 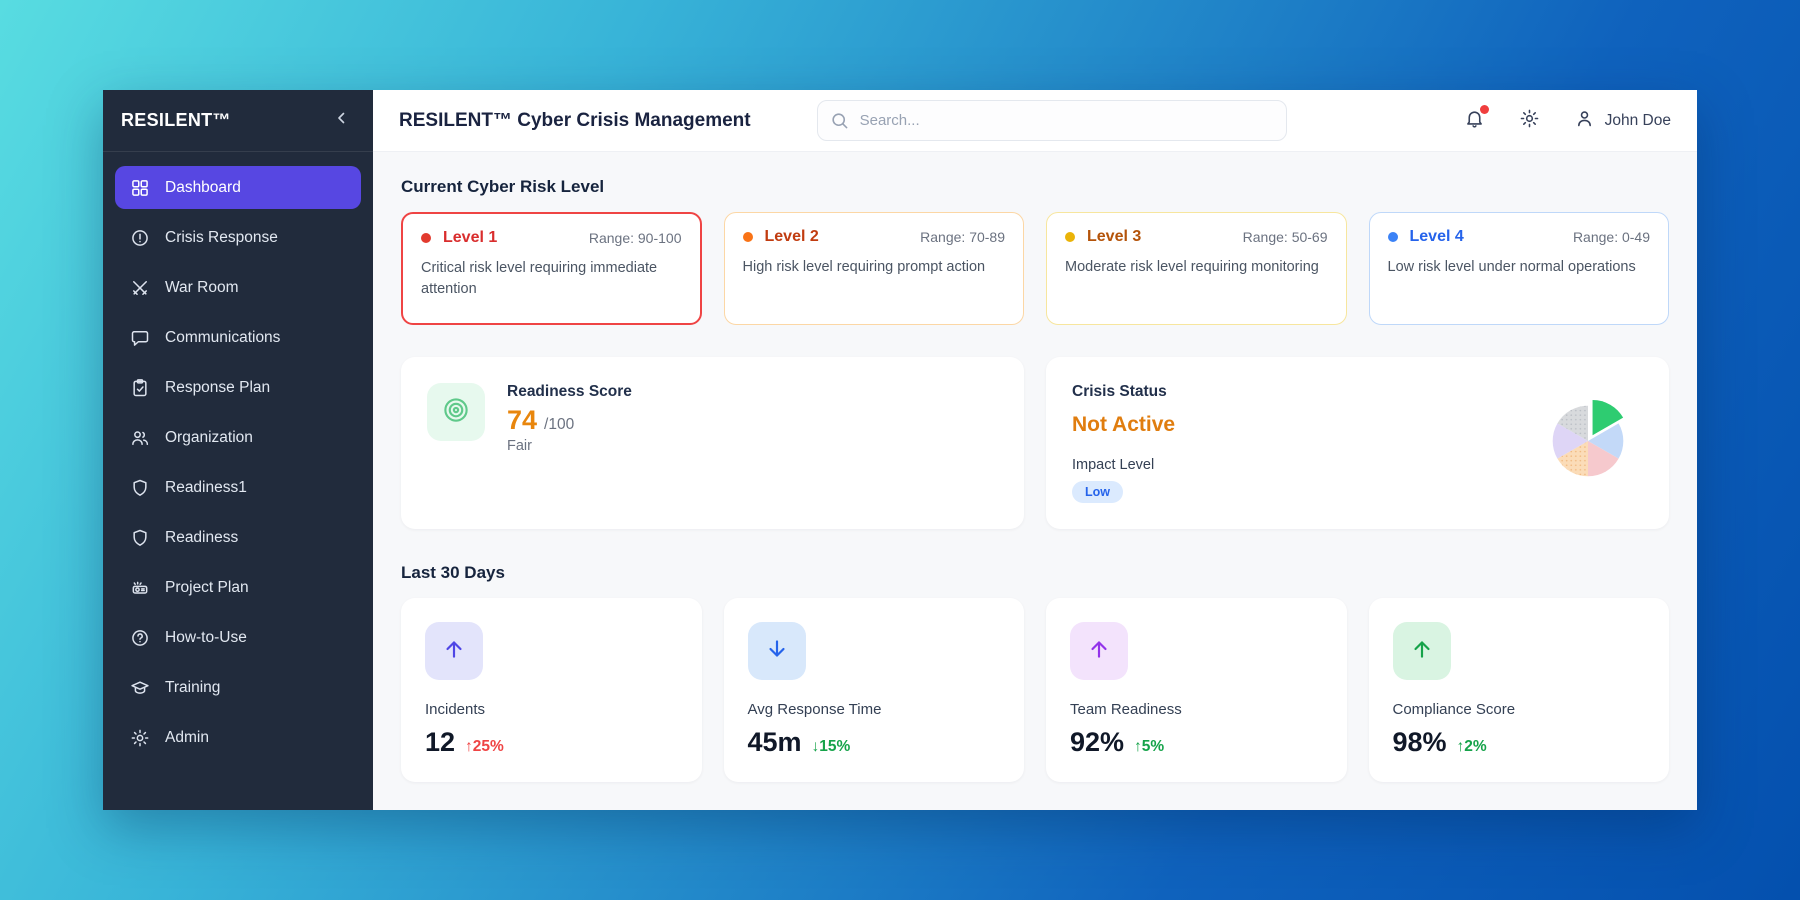 I want to click on sidebar-item-label: Training, so click(x=193, y=687).